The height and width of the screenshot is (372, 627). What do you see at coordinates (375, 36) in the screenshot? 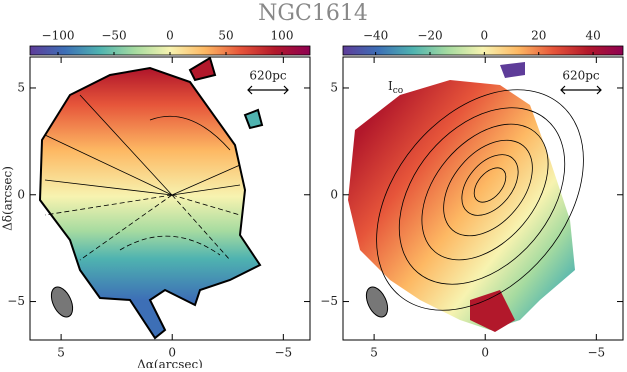
I see `colorbar-tick-label: −40` at bounding box center [375, 36].